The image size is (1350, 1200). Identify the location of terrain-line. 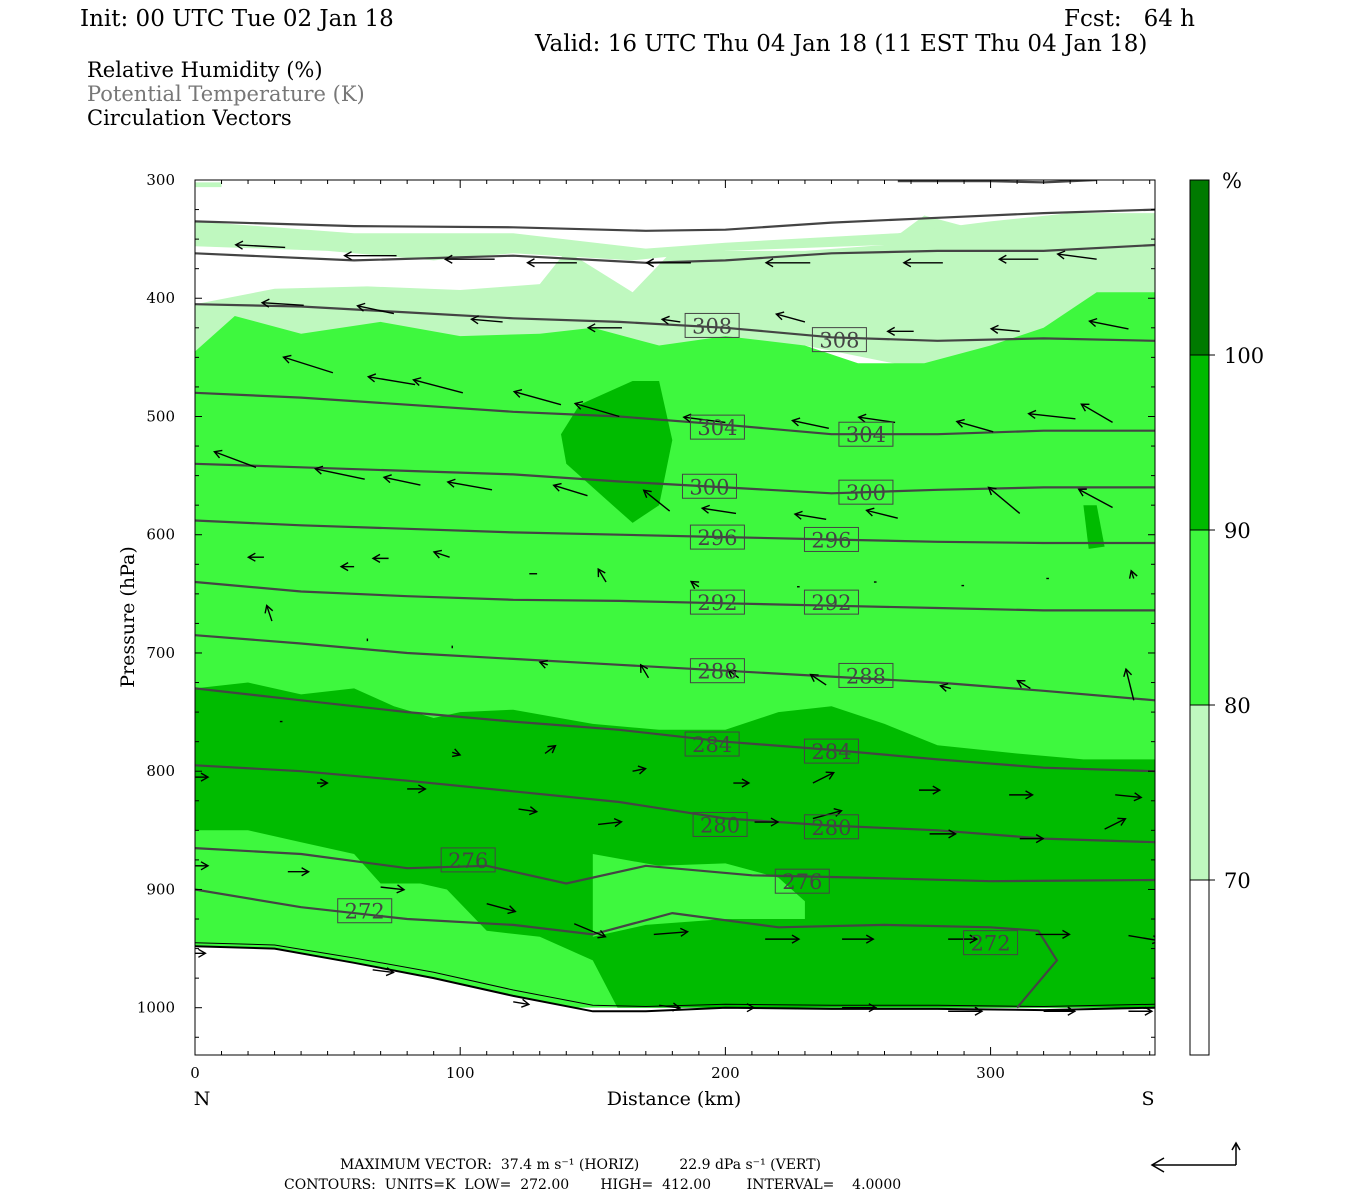
(675, 998).